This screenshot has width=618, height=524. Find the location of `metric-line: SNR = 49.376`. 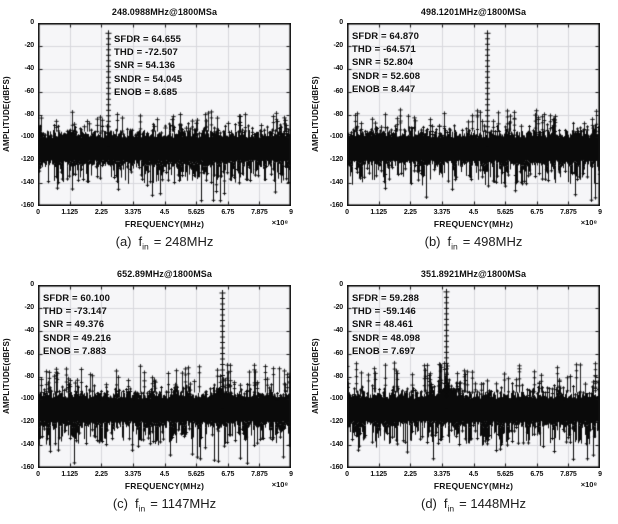

metric-line: SNR = 49.376 is located at coordinates (74, 325).